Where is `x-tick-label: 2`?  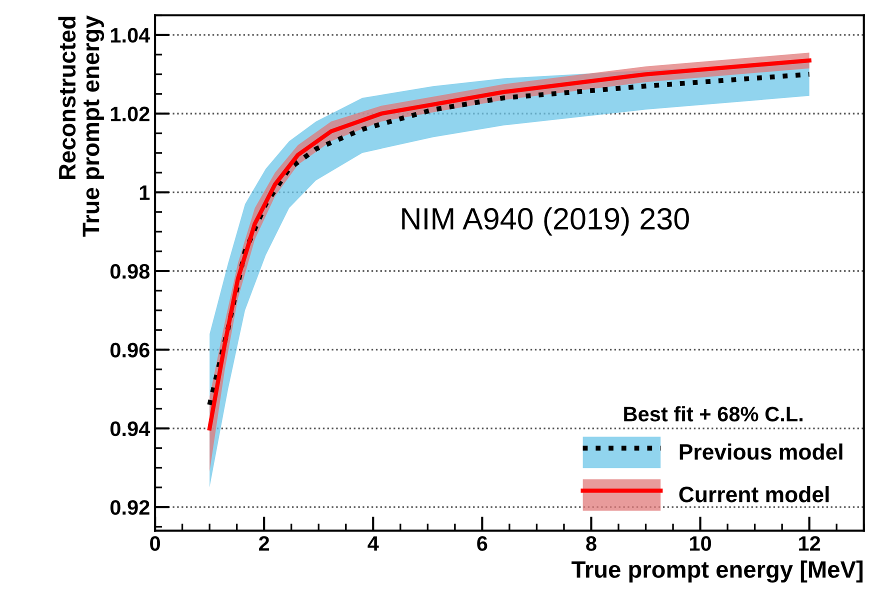 x-tick-label: 2 is located at coordinates (264, 543).